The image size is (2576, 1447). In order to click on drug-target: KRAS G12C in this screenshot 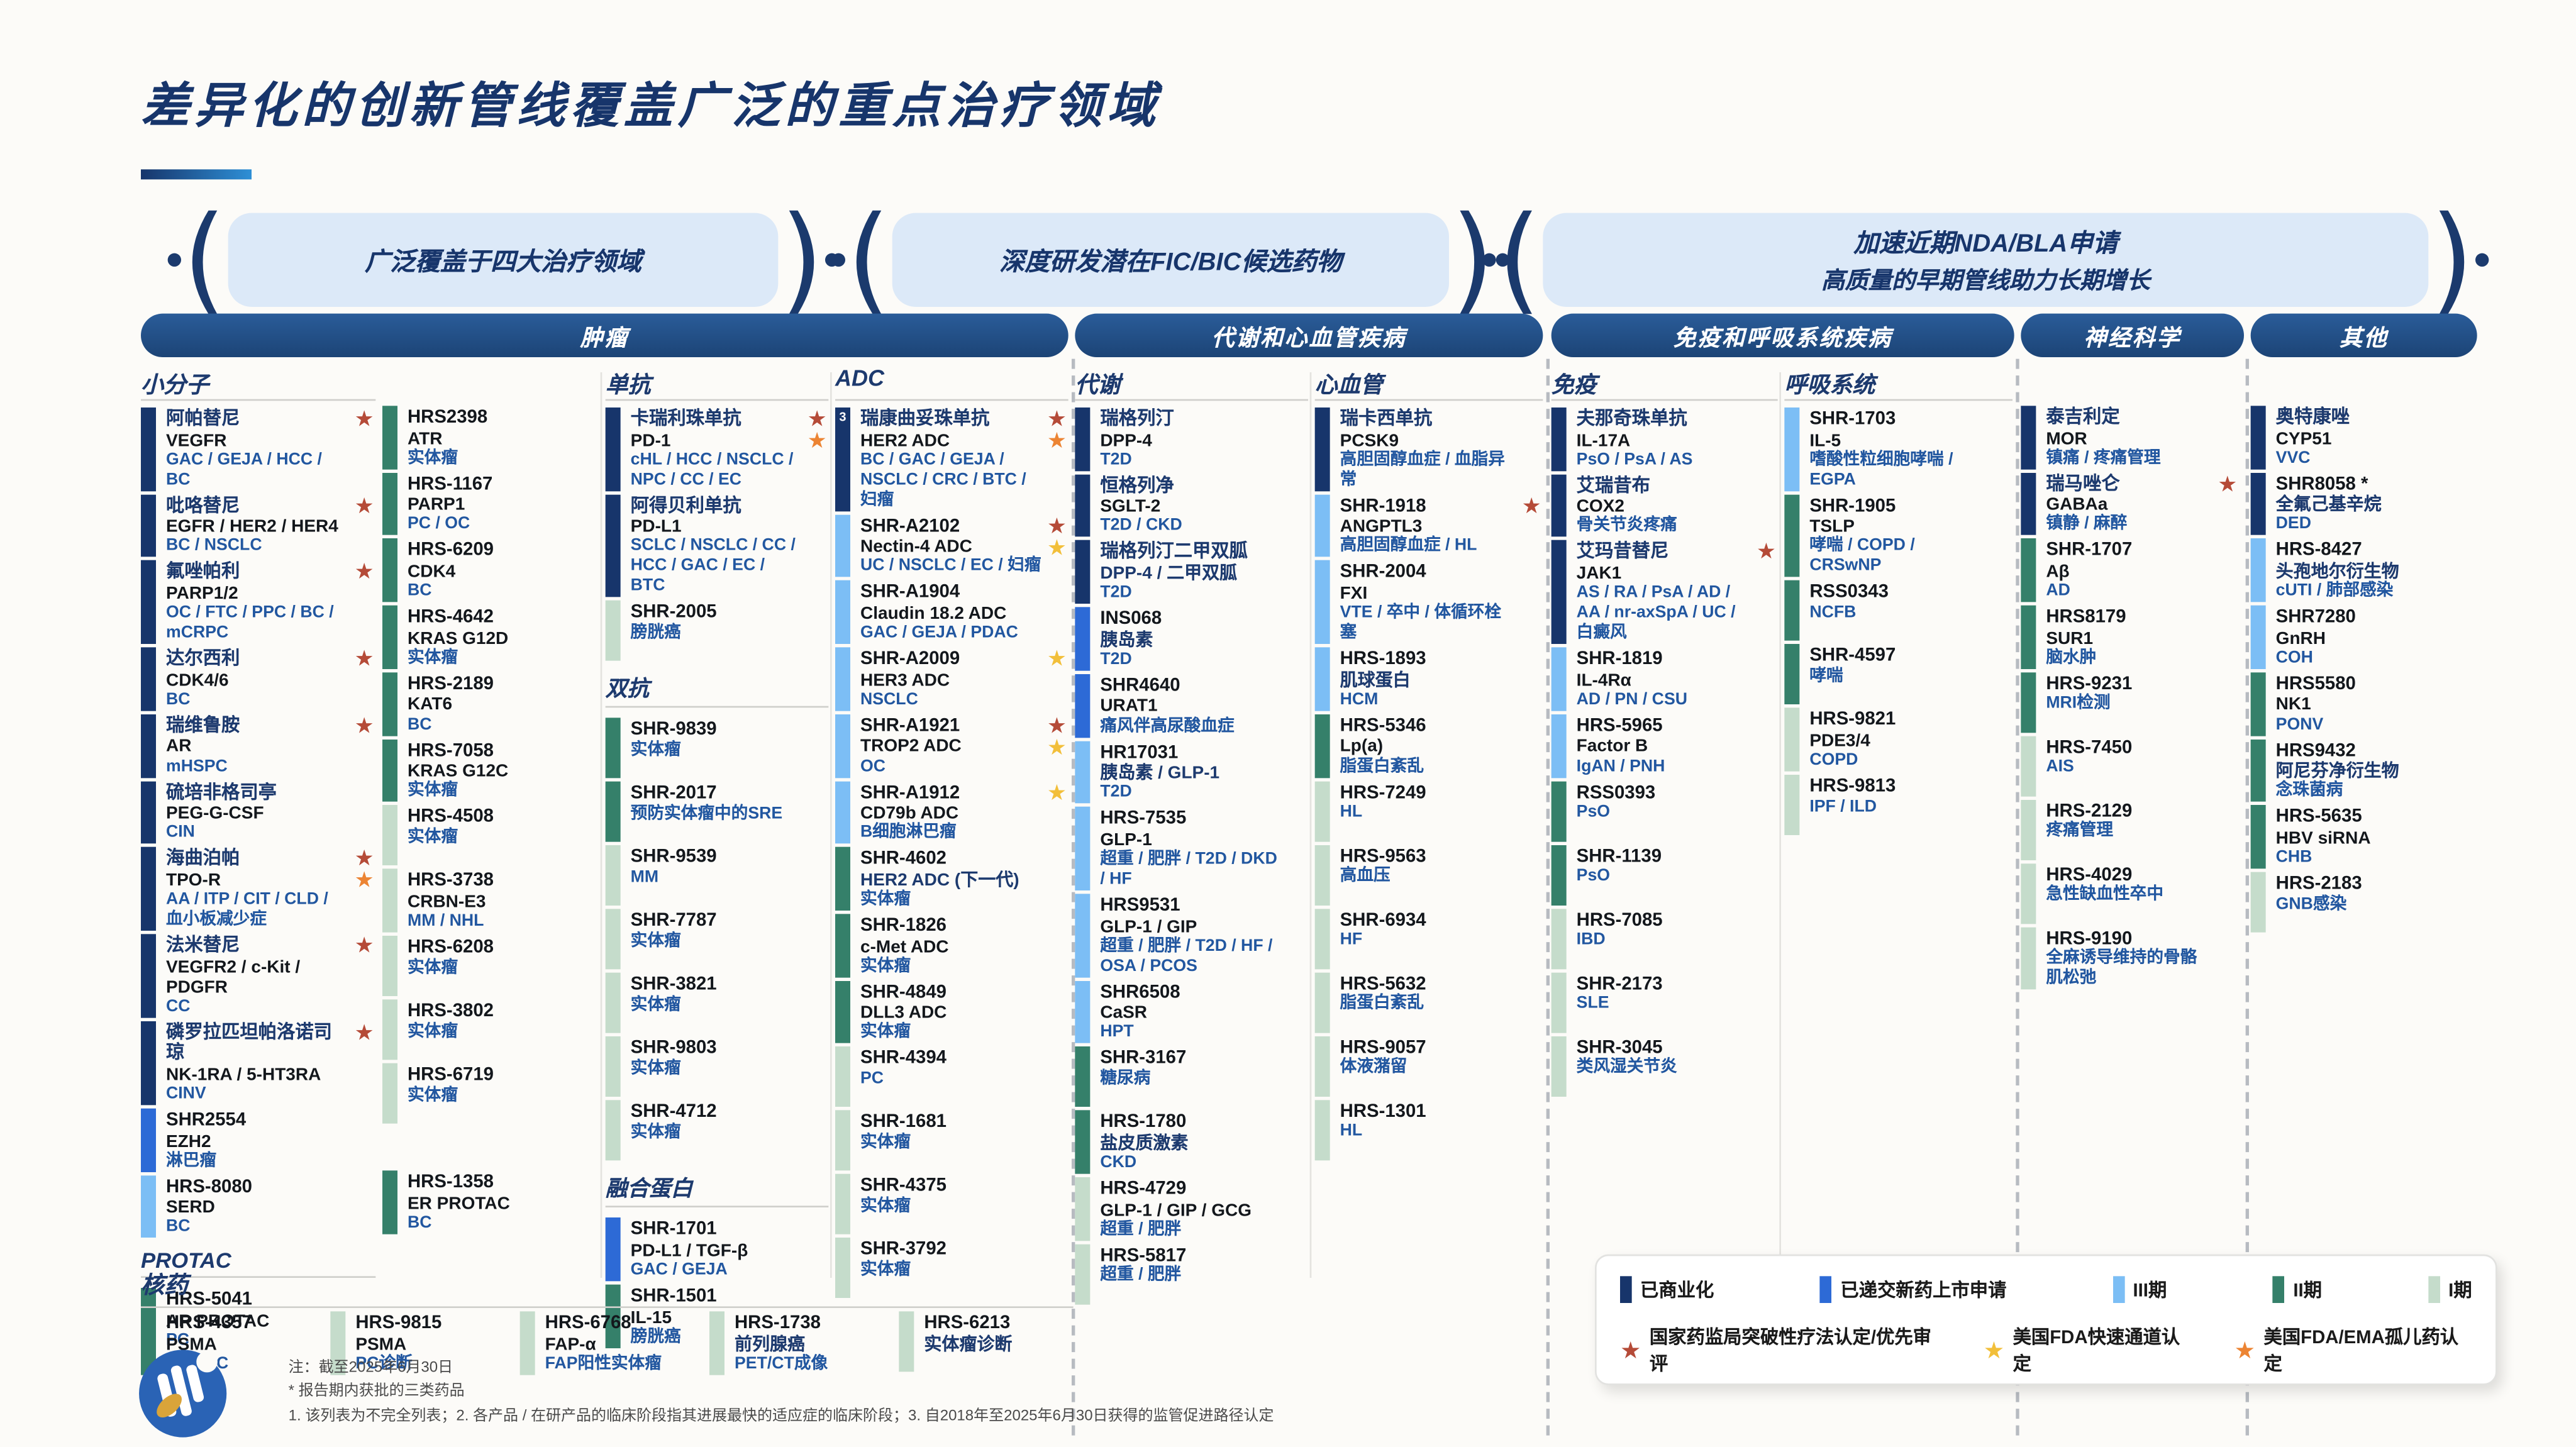, I will do `click(458, 772)`.